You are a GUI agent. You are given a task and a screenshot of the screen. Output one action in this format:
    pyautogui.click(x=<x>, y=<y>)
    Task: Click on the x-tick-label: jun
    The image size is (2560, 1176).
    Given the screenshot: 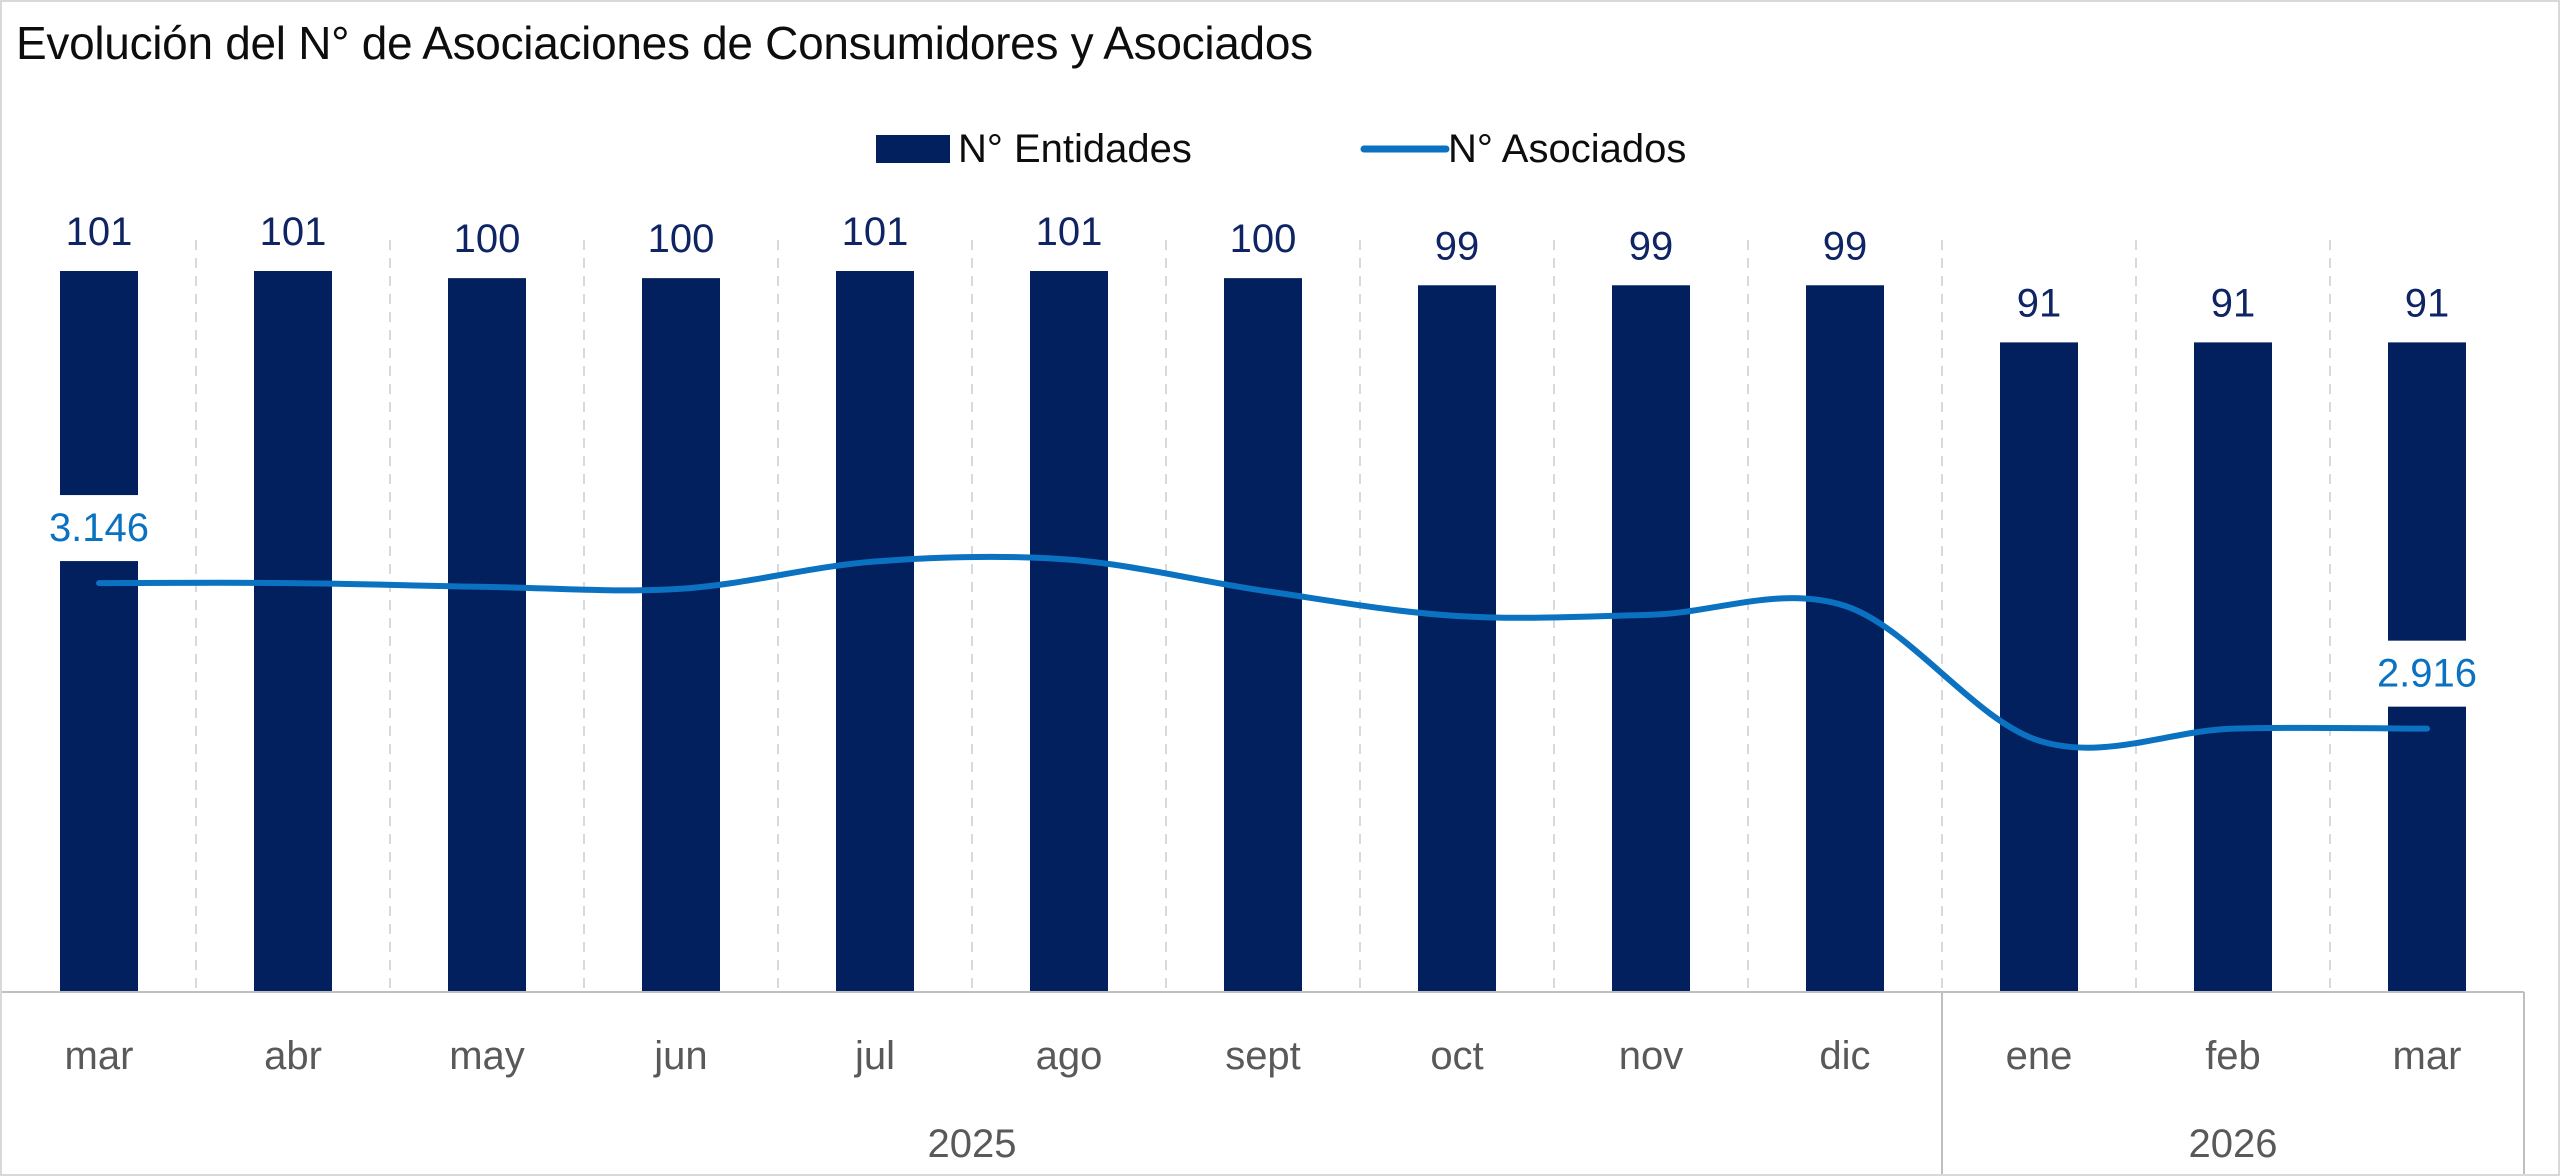 What is the action you would take?
    pyautogui.click(x=680, y=1056)
    